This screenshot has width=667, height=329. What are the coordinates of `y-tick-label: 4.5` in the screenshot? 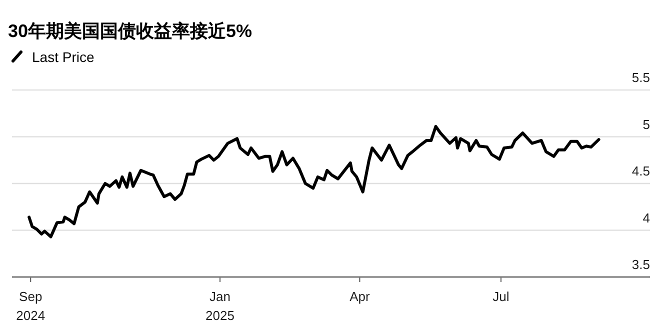 It's located at (641, 171).